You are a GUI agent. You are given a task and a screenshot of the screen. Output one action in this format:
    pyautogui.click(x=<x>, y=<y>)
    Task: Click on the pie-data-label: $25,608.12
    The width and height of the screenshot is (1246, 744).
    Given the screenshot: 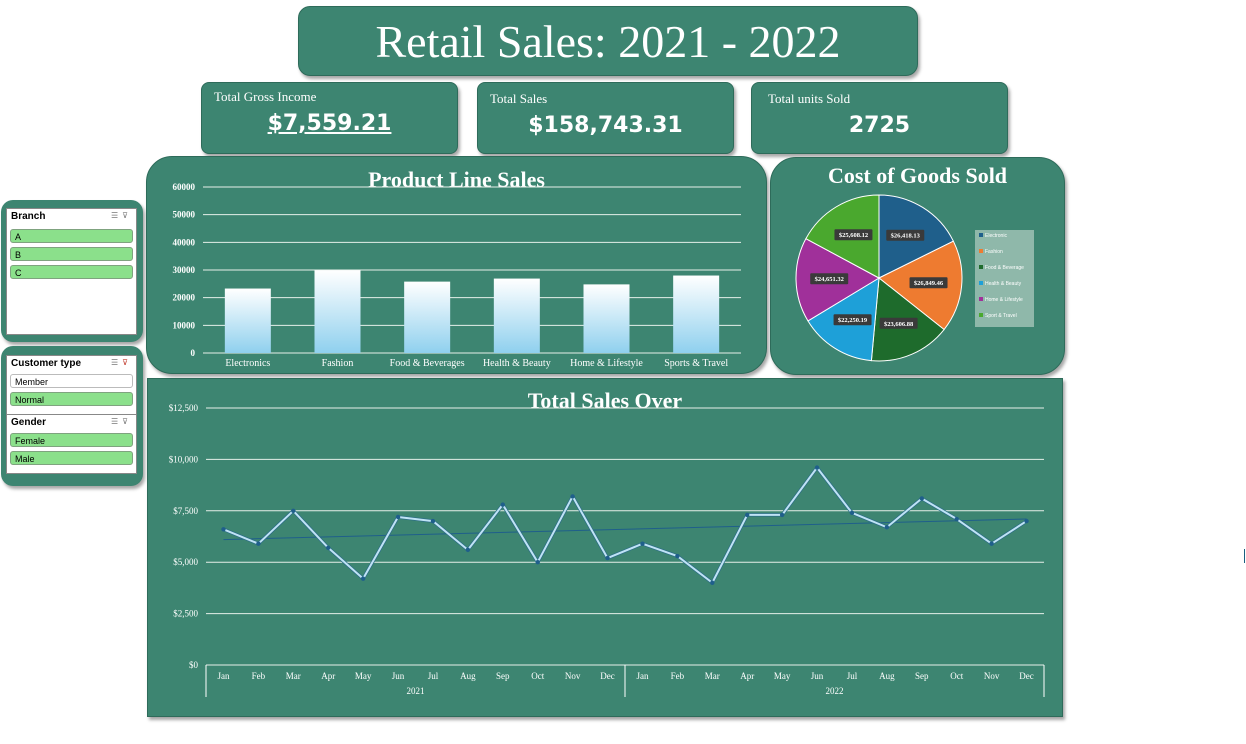 What is the action you would take?
    pyautogui.click(x=853, y=235)
    